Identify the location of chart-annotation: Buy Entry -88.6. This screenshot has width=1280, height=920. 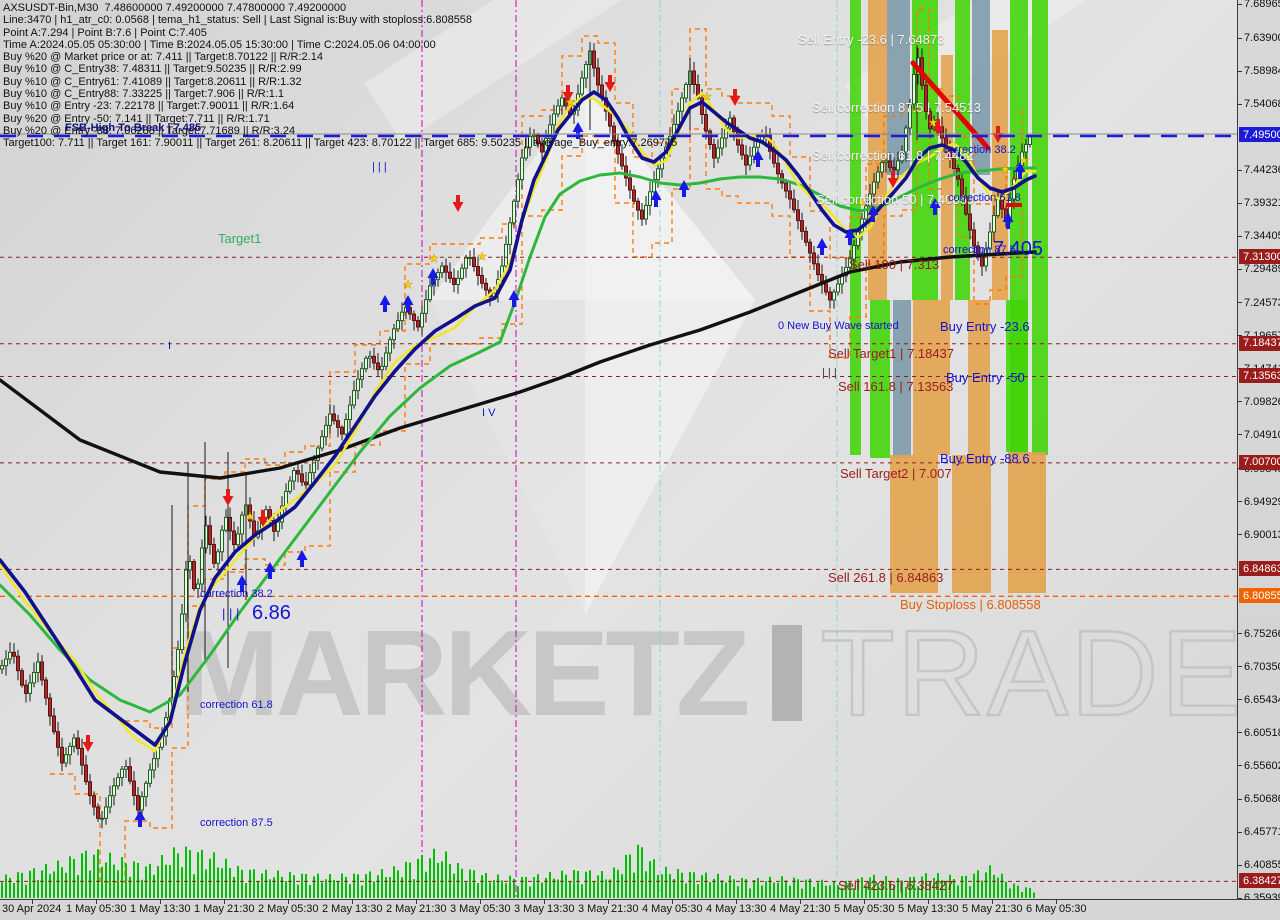
(985, 458).